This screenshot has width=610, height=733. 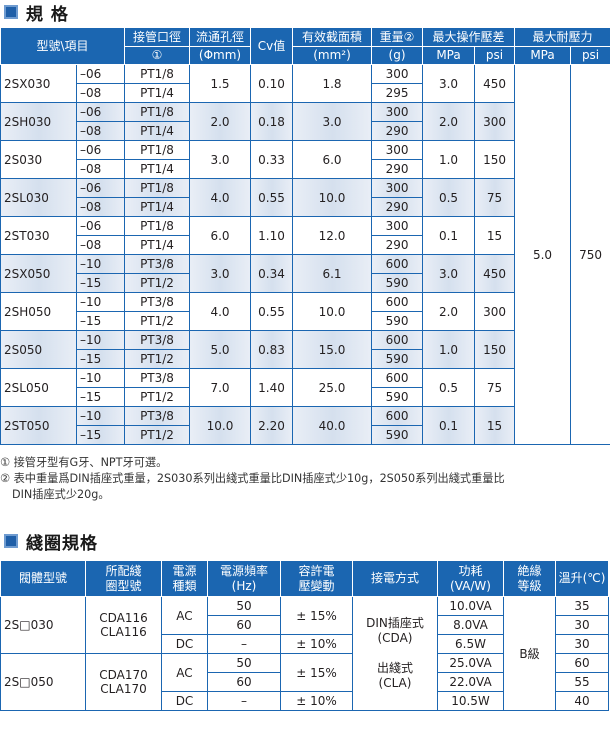 I want to click on suffix-cell: –08, so click(x=100, y=169).